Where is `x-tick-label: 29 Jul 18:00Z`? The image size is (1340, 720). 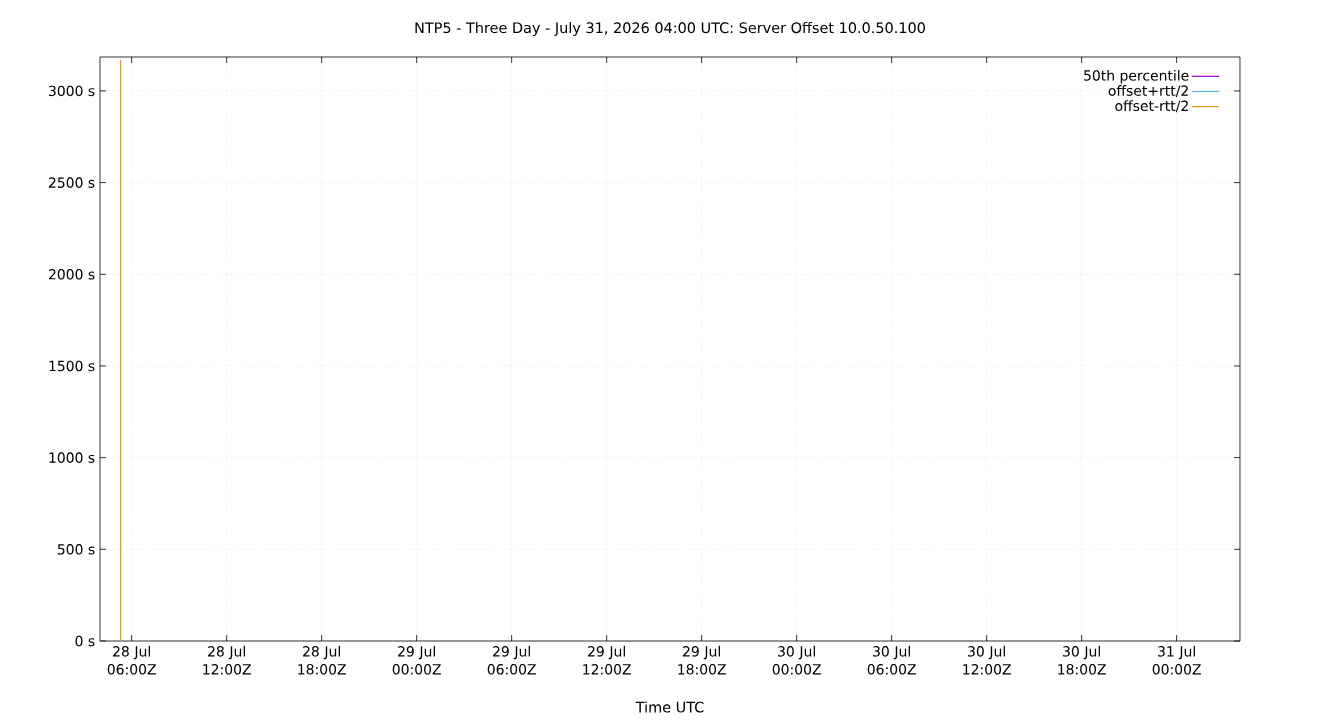
x-tick-label: 29 Jul 18:00Z is located at coordinates (702, 660).